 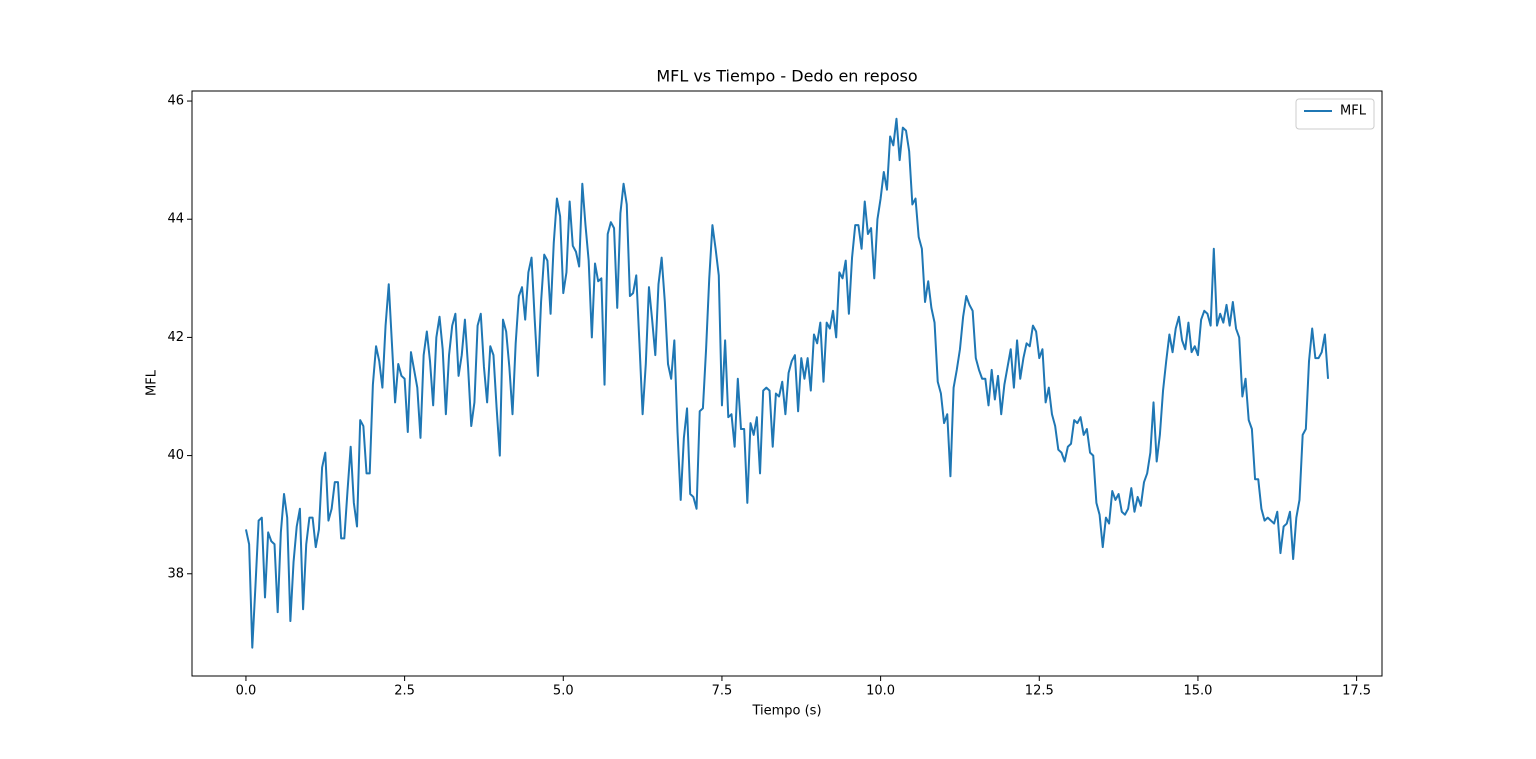 I want to click on x-tick-label: 5.0, so click(x=563, y=691).